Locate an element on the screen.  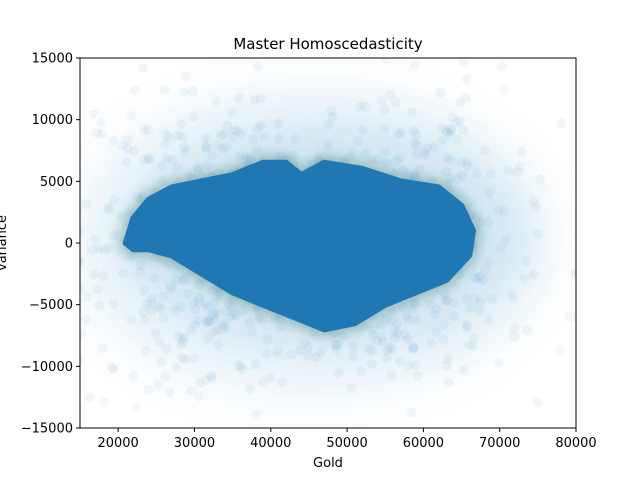
y-axis: −15000 −10000 −5000 0 5000 10000 15000 is located at coordinates (50, 244).